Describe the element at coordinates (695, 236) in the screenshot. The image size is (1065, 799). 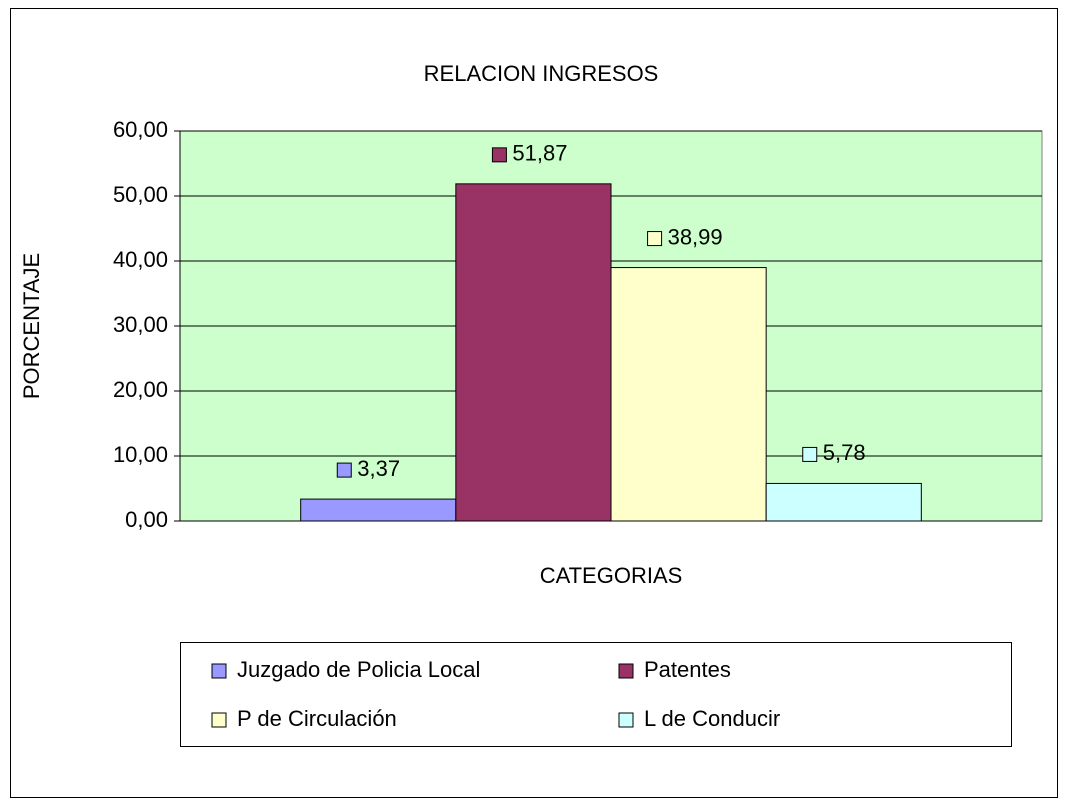
I see `data-label: 38,99` at that location.